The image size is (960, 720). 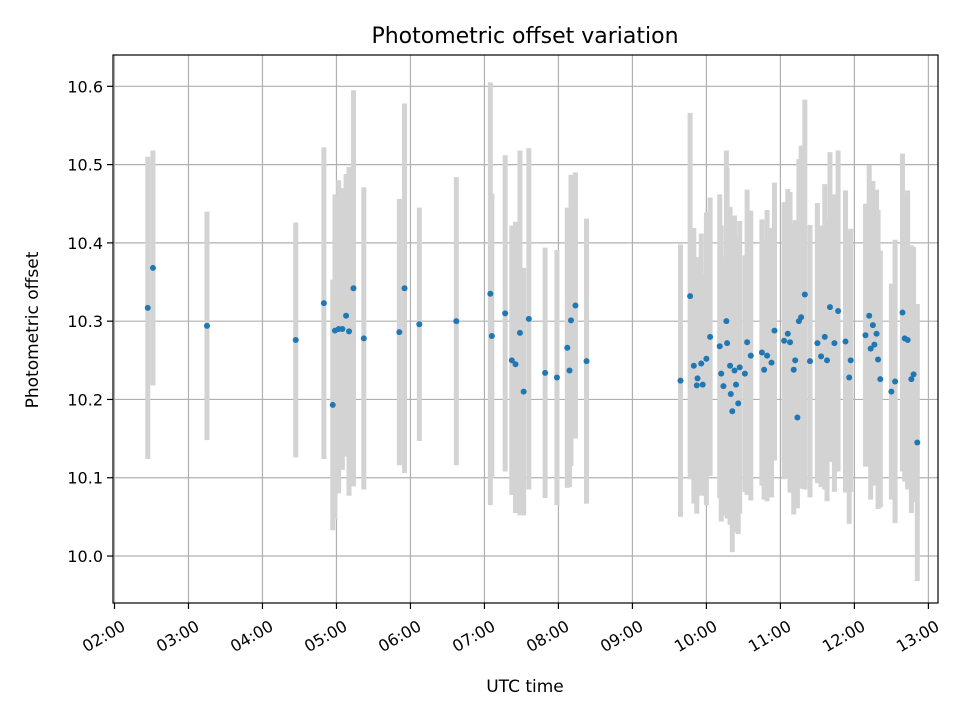 I want to click on y-tick-label: 10.1, so click(x=85, y=478).